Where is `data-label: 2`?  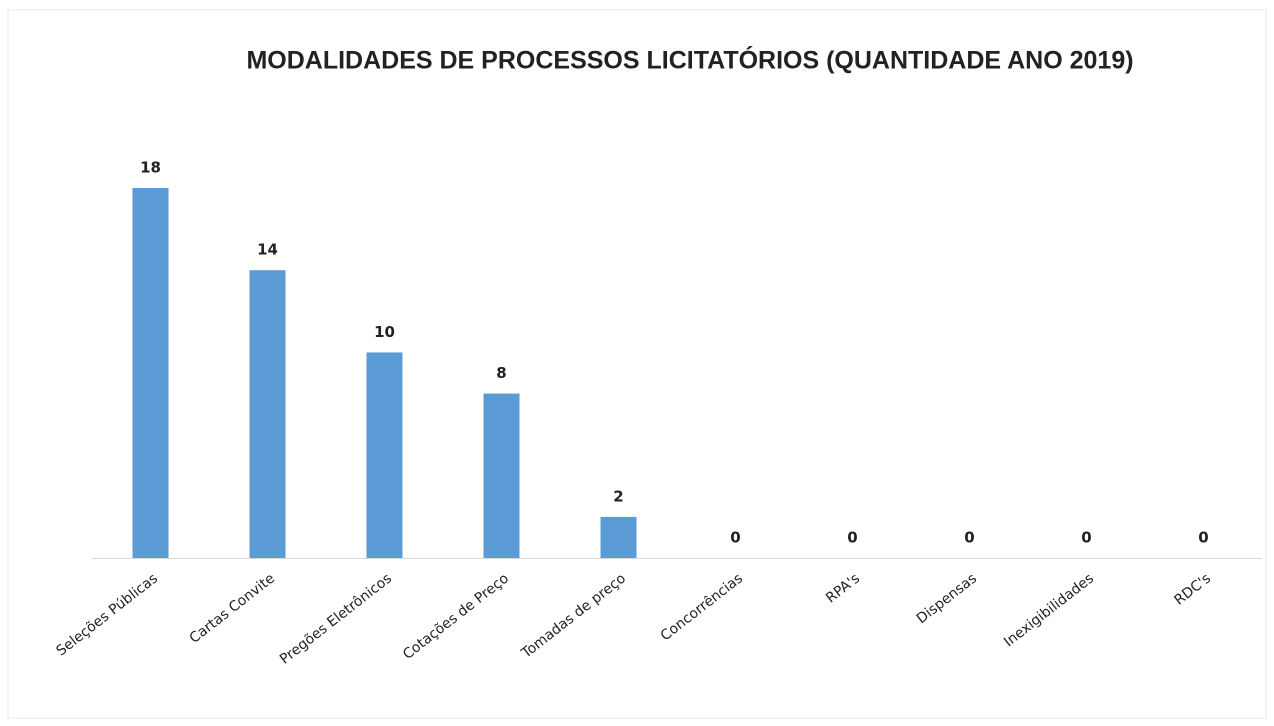
data-label: 2 is located at coordinates (618, 496).